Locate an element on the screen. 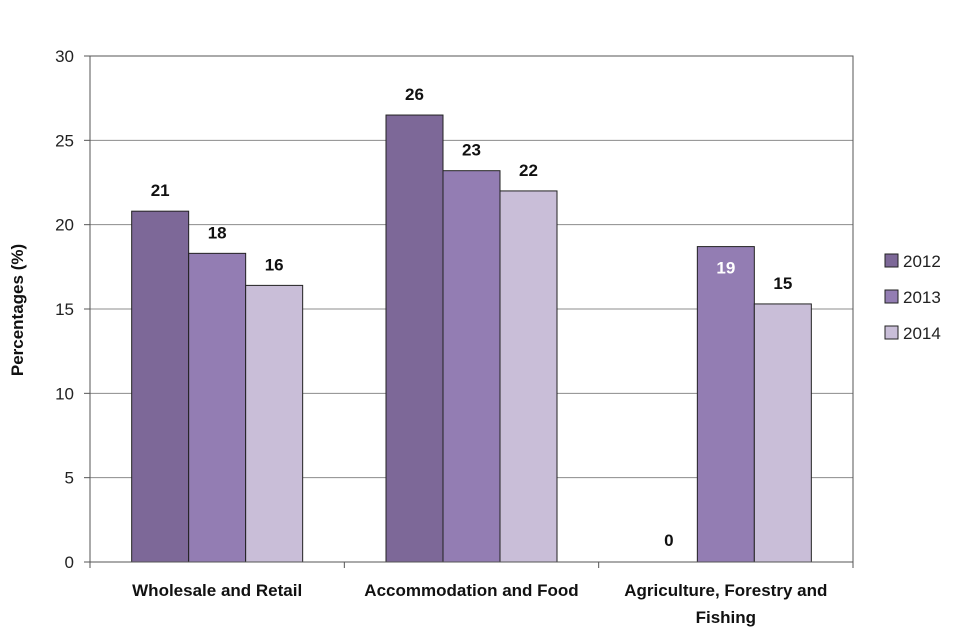  y-axis: 0 5 10 15 20 25 30 is located at coordinates (72, 309).